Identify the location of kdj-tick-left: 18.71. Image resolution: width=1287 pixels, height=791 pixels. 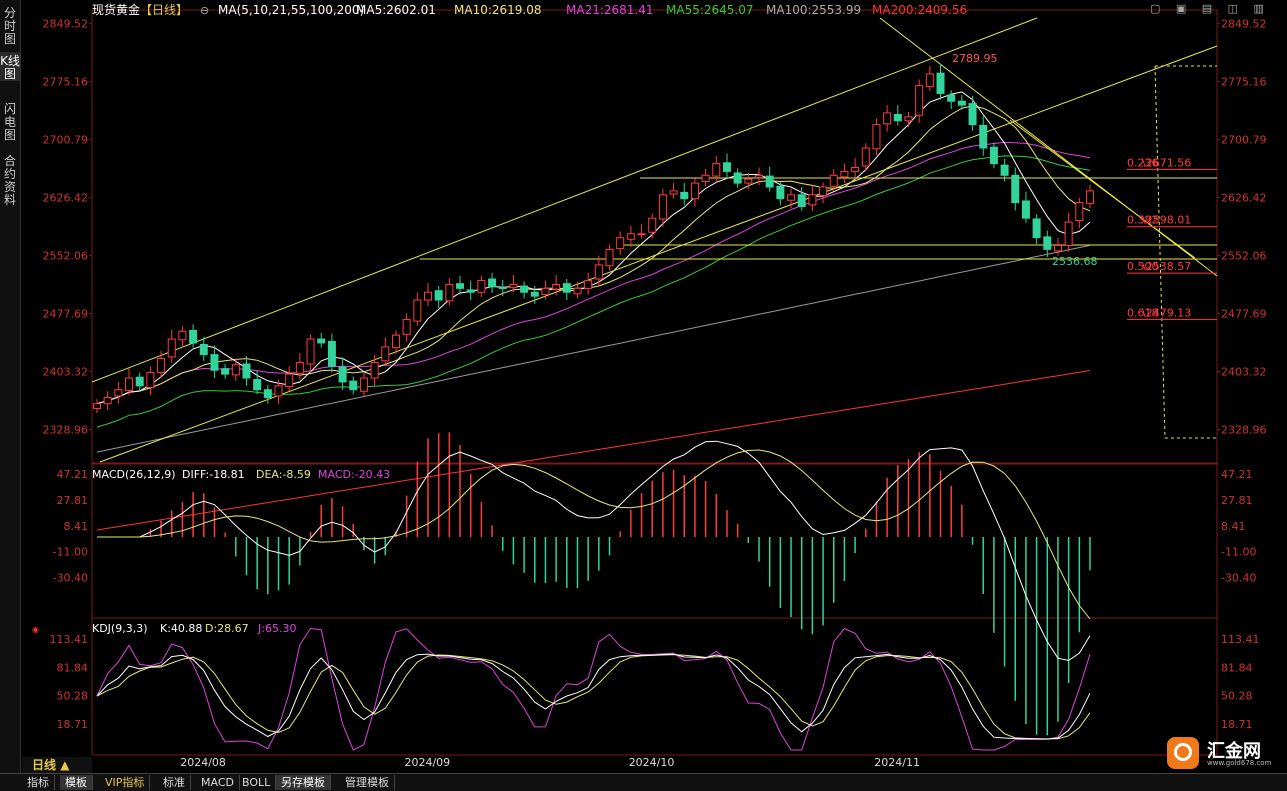
(73, 724).